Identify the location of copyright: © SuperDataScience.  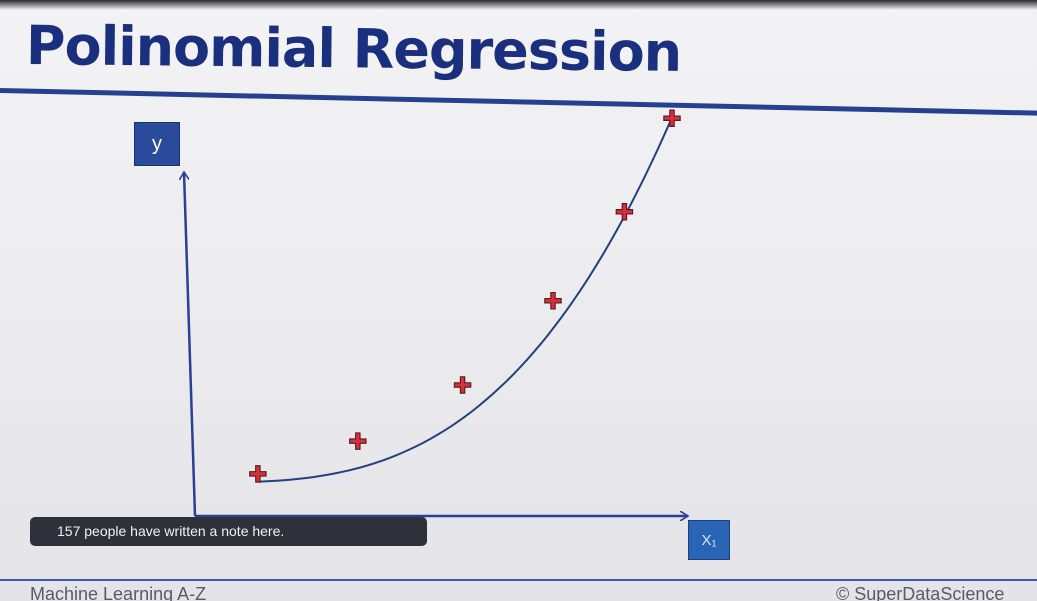
(920, 592).